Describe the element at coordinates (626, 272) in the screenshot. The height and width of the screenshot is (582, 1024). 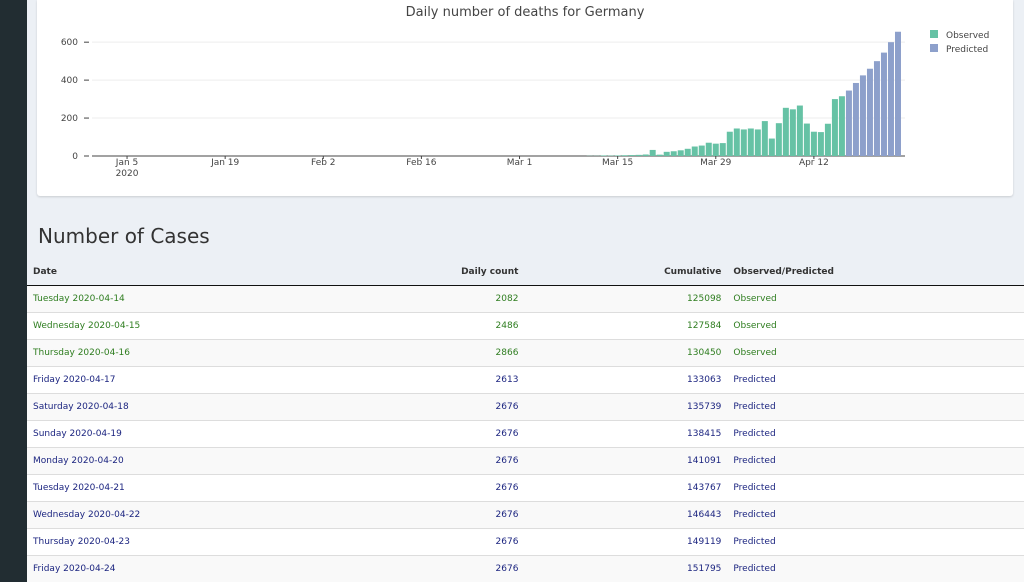
I see `column-header: Cumulative` at that location.